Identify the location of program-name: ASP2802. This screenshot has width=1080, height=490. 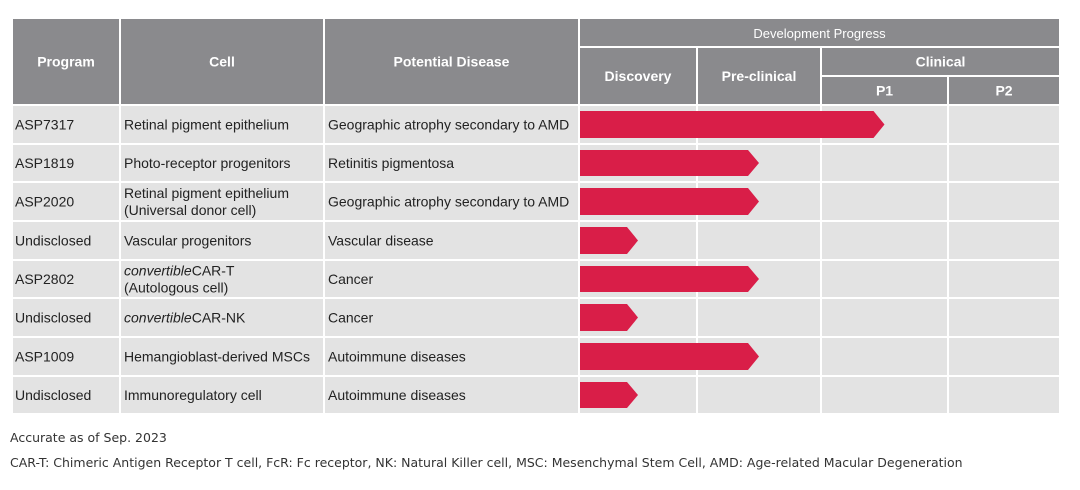
(44, 279).